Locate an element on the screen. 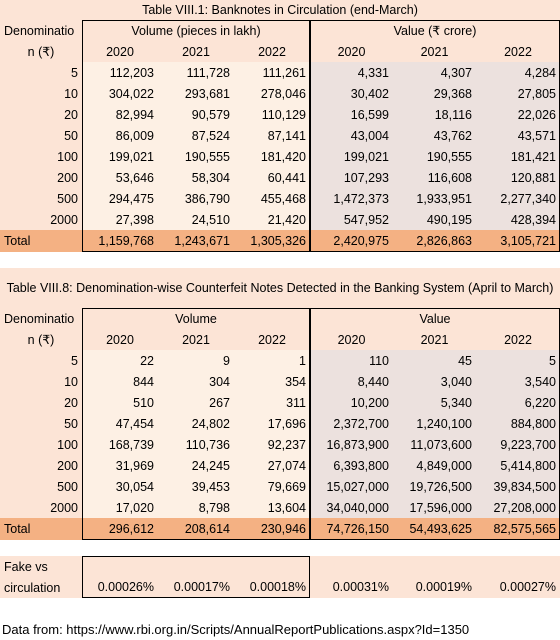  table-cell: 9,223,700 is located at coordinates (518, 444).